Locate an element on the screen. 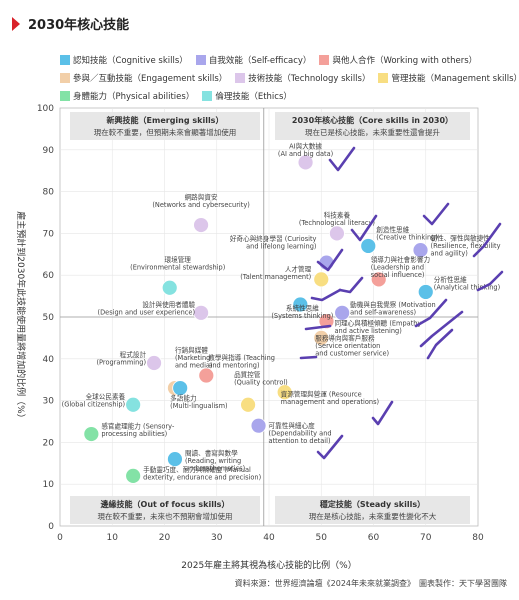 The image size is (519, 600). data-label-line: 閱讀、書寫與數學 is located at coordinates (211, 453).